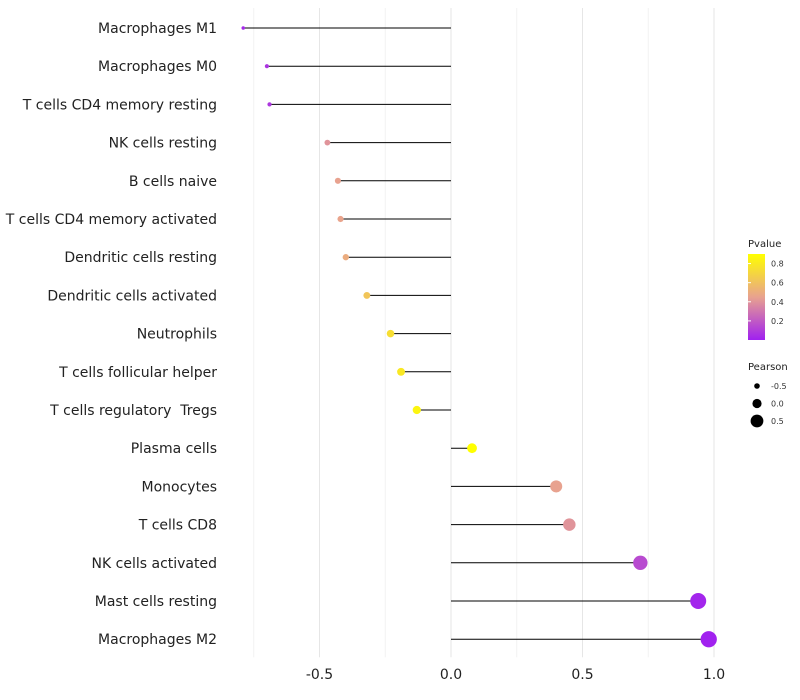 This screenshot has width=800, height=700. Describe the element at coordinates (319, 675) in the screenshot. I see `x-tick-label: -0.5` at that location.